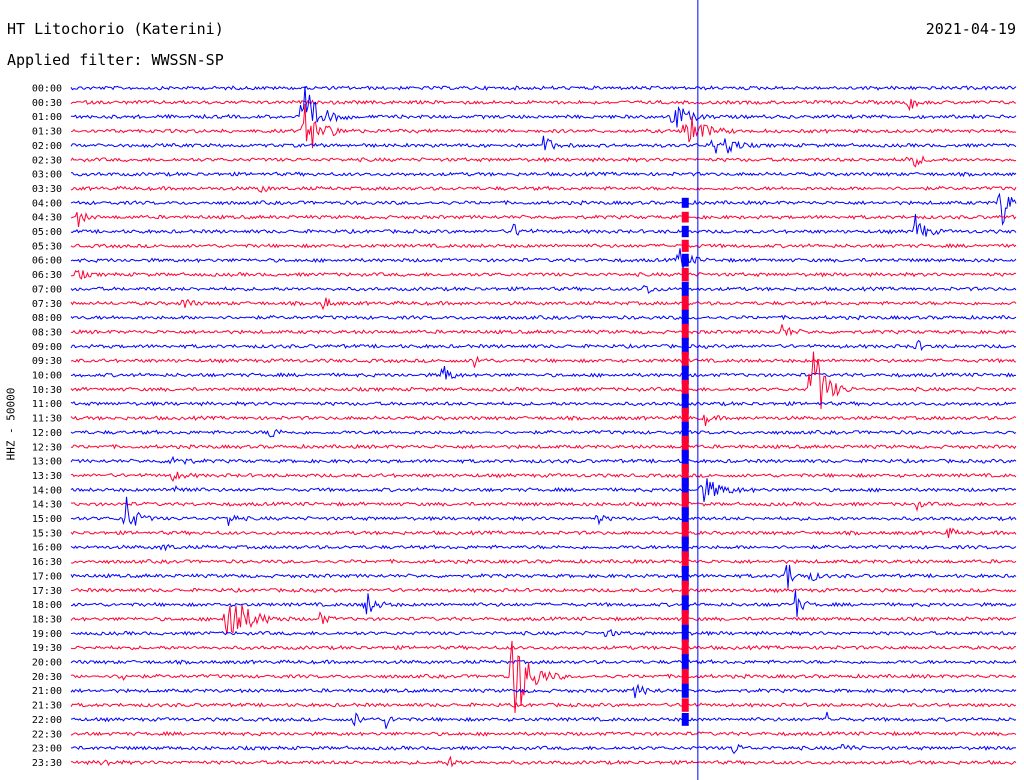 The height and width of the screenshot is (780, 1024). I want to click on y-tick-label: 15:00, so click(47, 519).